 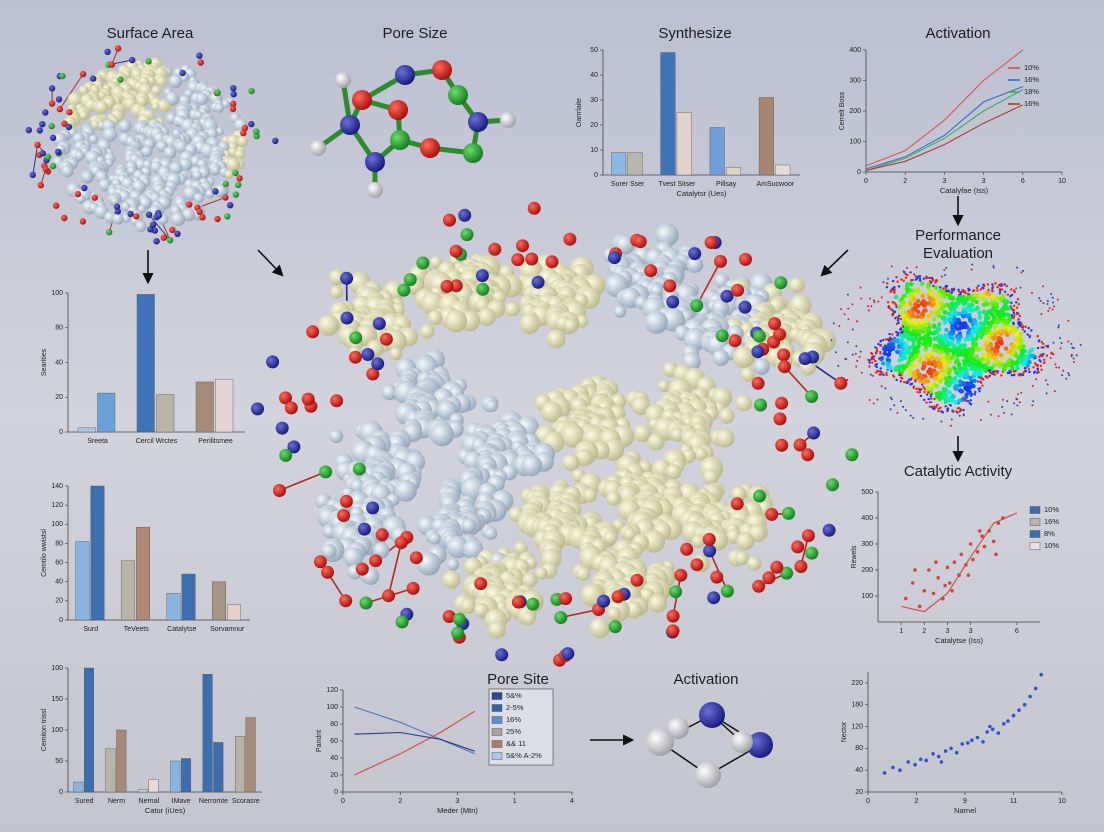 I want to click on y-tick-label: 0, so click(x=61, y=792).